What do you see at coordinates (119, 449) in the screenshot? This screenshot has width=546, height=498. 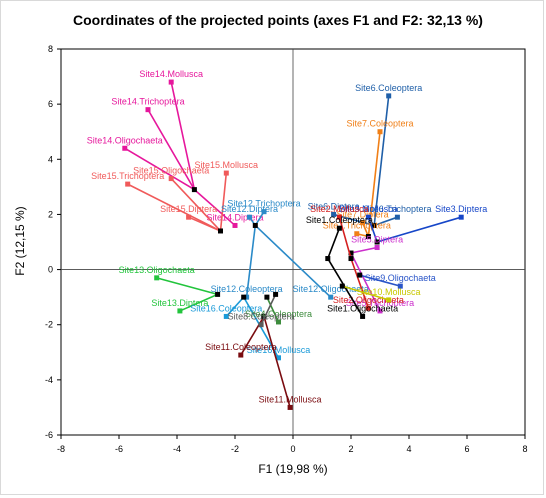 I see `x-tick-label: -6` at bounding box center [119, 449].